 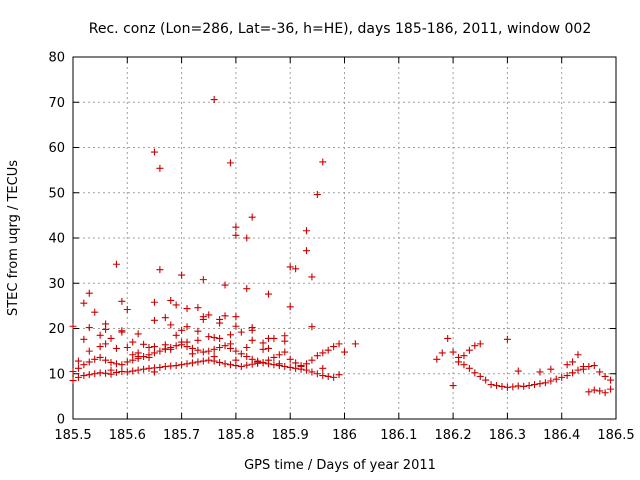 I want to click on y-tick-label: 0, so click(x=61, y=420).